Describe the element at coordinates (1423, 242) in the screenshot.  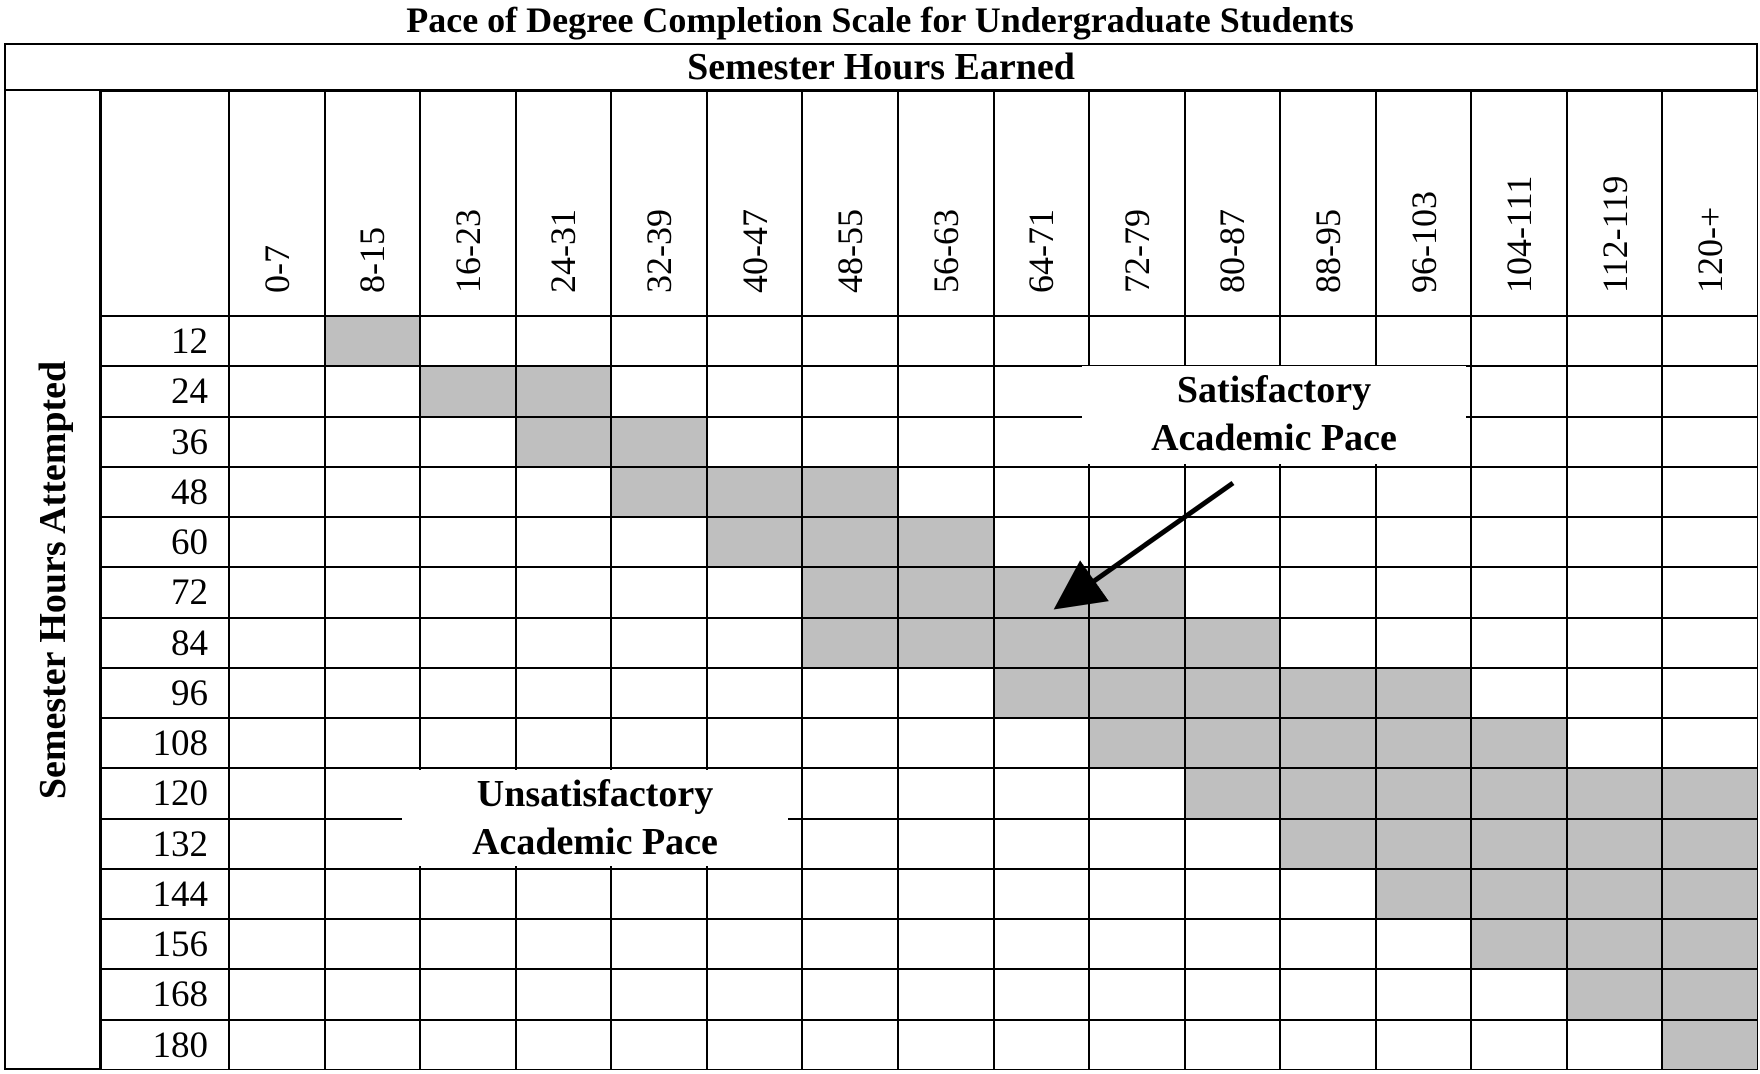
I see `column-header-label: 96-103` at that location.